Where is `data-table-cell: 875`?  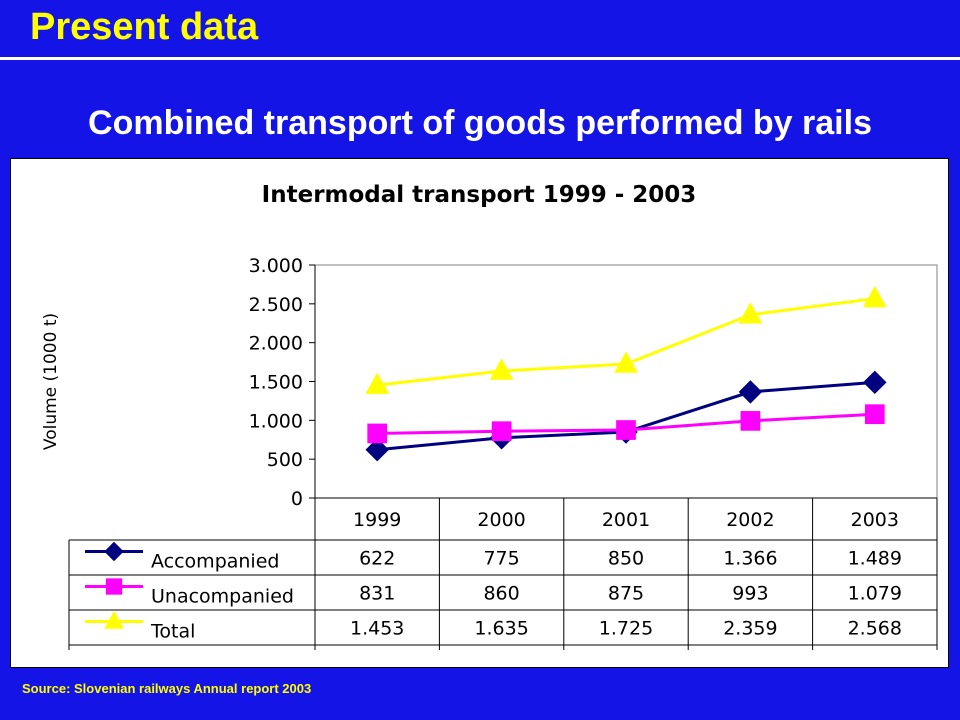
data-table-cell: 875 is located at coordinates (626, 594).